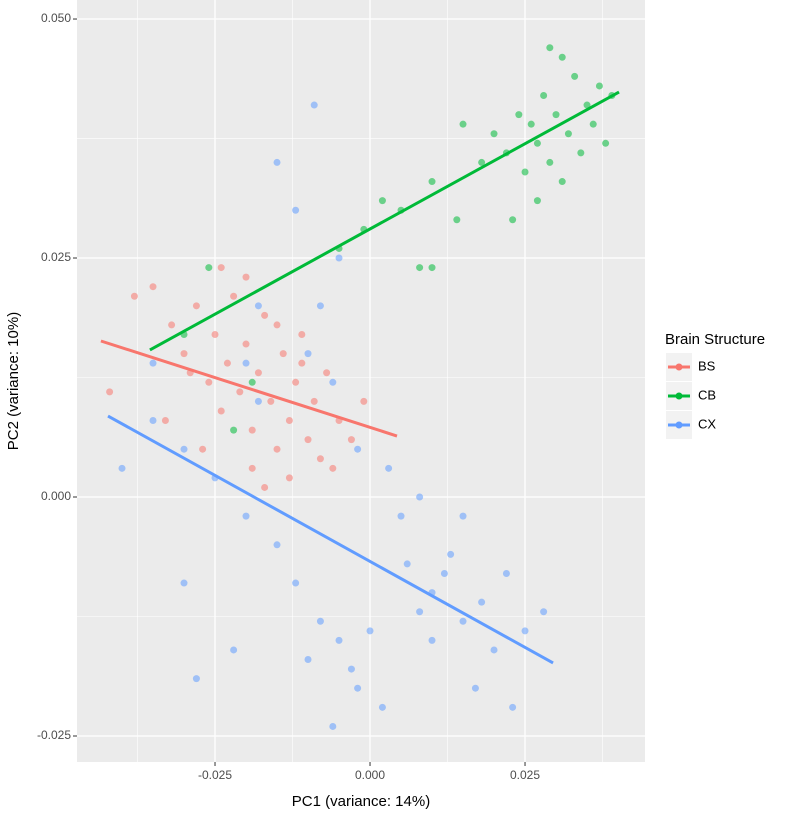 The image size is (787, 814). I want to click on legend-title: Brain Structure, so click(715, 339).